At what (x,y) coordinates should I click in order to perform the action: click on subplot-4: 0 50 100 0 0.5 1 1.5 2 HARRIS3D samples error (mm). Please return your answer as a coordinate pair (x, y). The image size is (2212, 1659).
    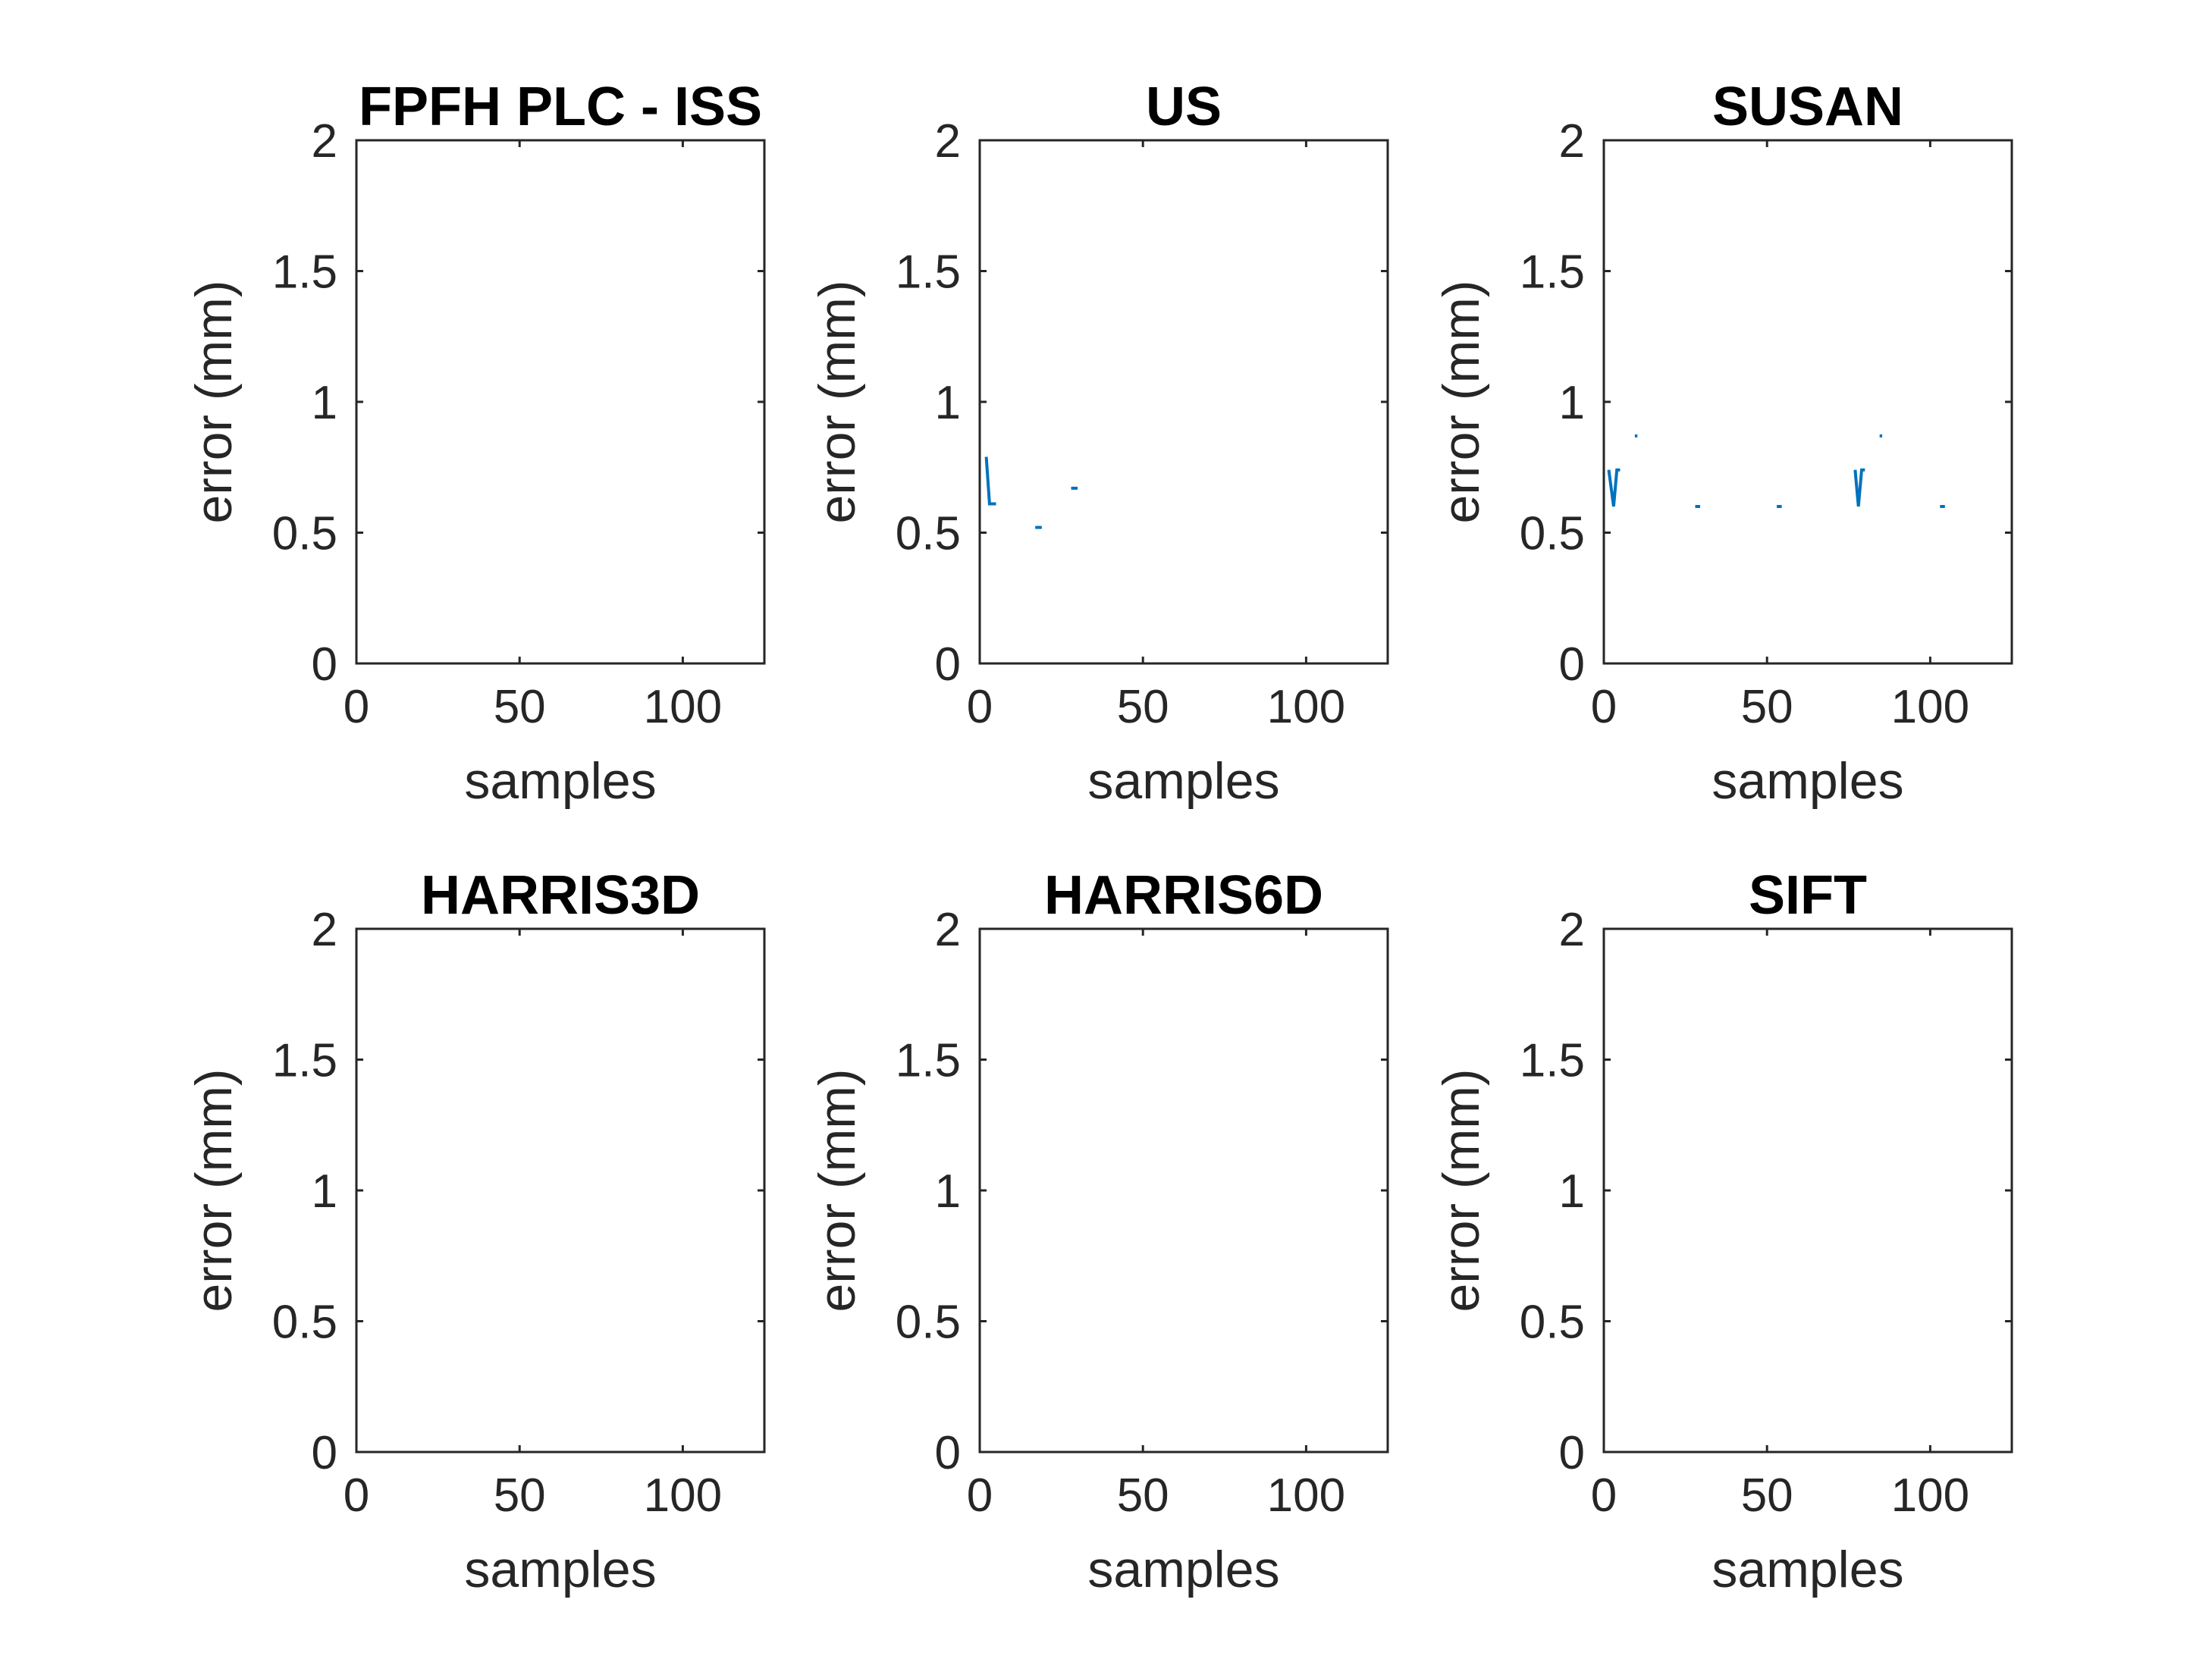
    Looking at the image, I should click on (476, 1231).